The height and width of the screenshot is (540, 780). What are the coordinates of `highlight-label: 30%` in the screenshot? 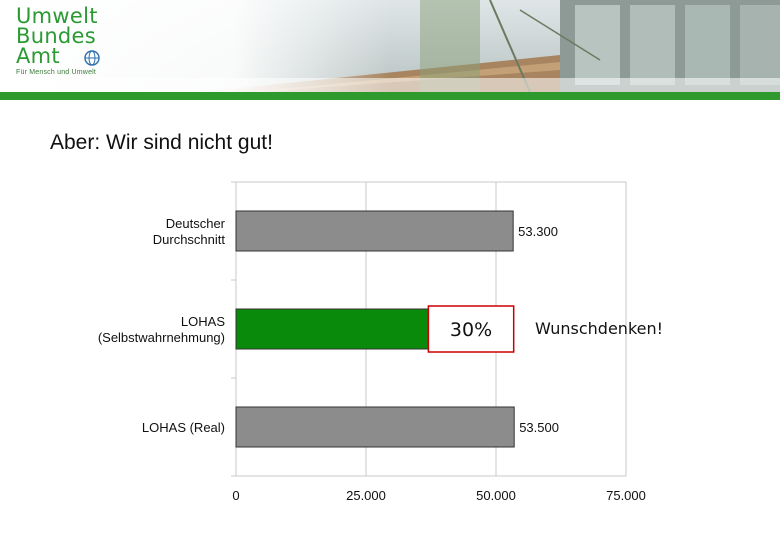 It's located at (471, 330).